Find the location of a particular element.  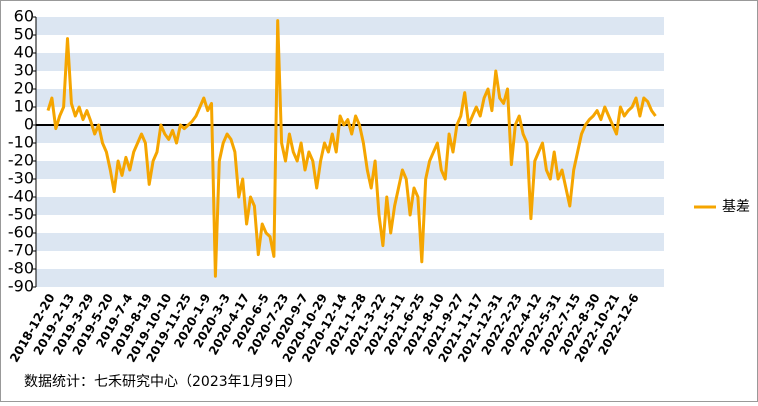

y-tick-label: 40 is located at coordinates (24, 52).